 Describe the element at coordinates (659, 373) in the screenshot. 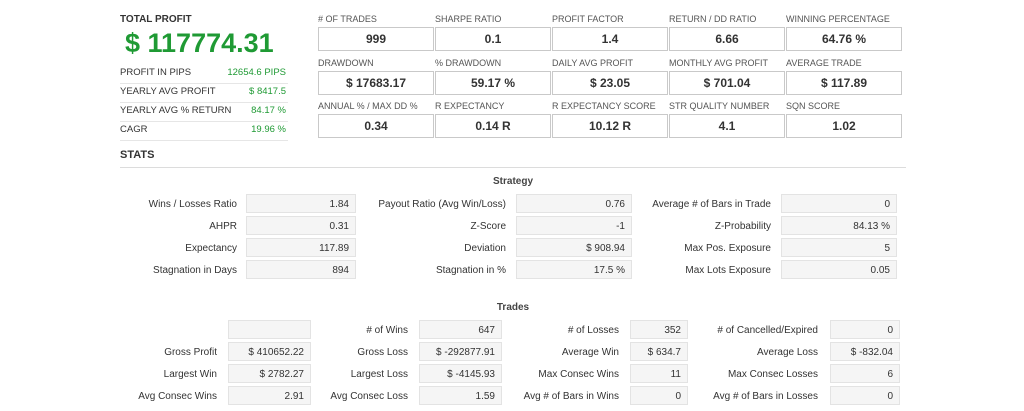

I see `trade-value: 11` at that location.